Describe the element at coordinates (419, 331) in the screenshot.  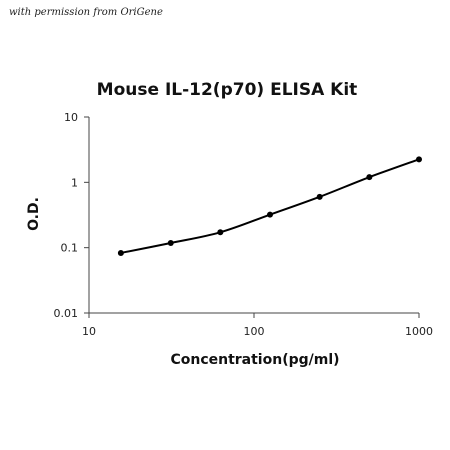
I see `x-tick-label: 1000` at that location.